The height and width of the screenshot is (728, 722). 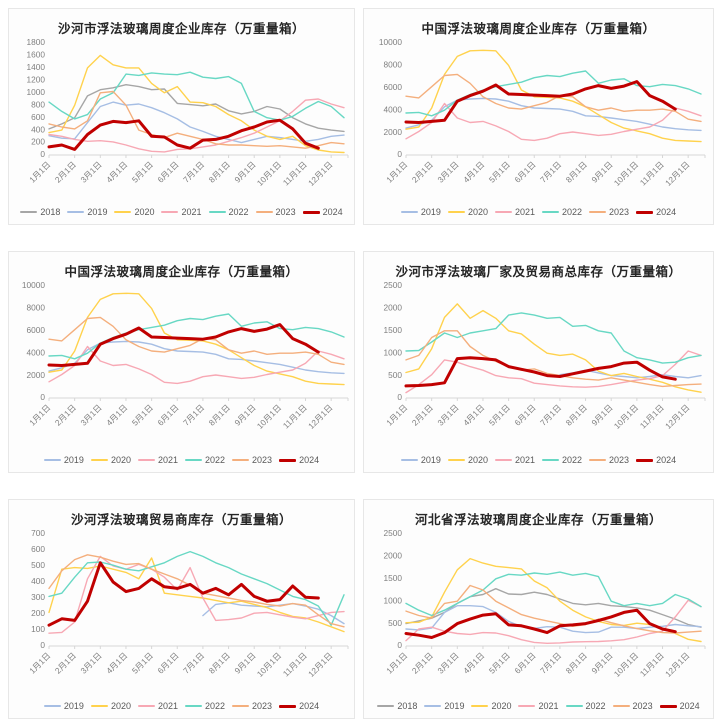 I want to click on chart-title: 沙河浮法玻璃贸易商库存（万重量箱）, so click(x=181, y=520).